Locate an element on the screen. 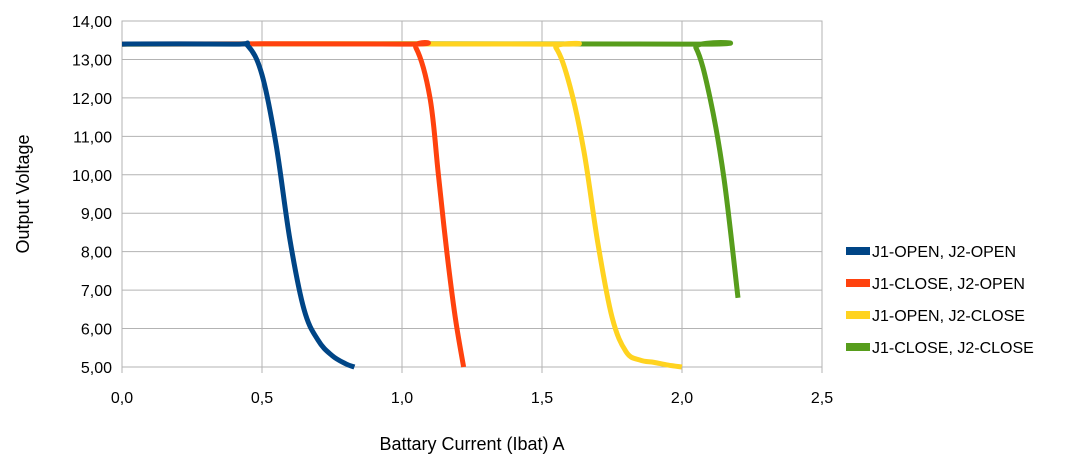 Image resolution: width=1092 pixels, height=457 pixels. x-tick-label: 2,5 is located at coordinates (822, 398).